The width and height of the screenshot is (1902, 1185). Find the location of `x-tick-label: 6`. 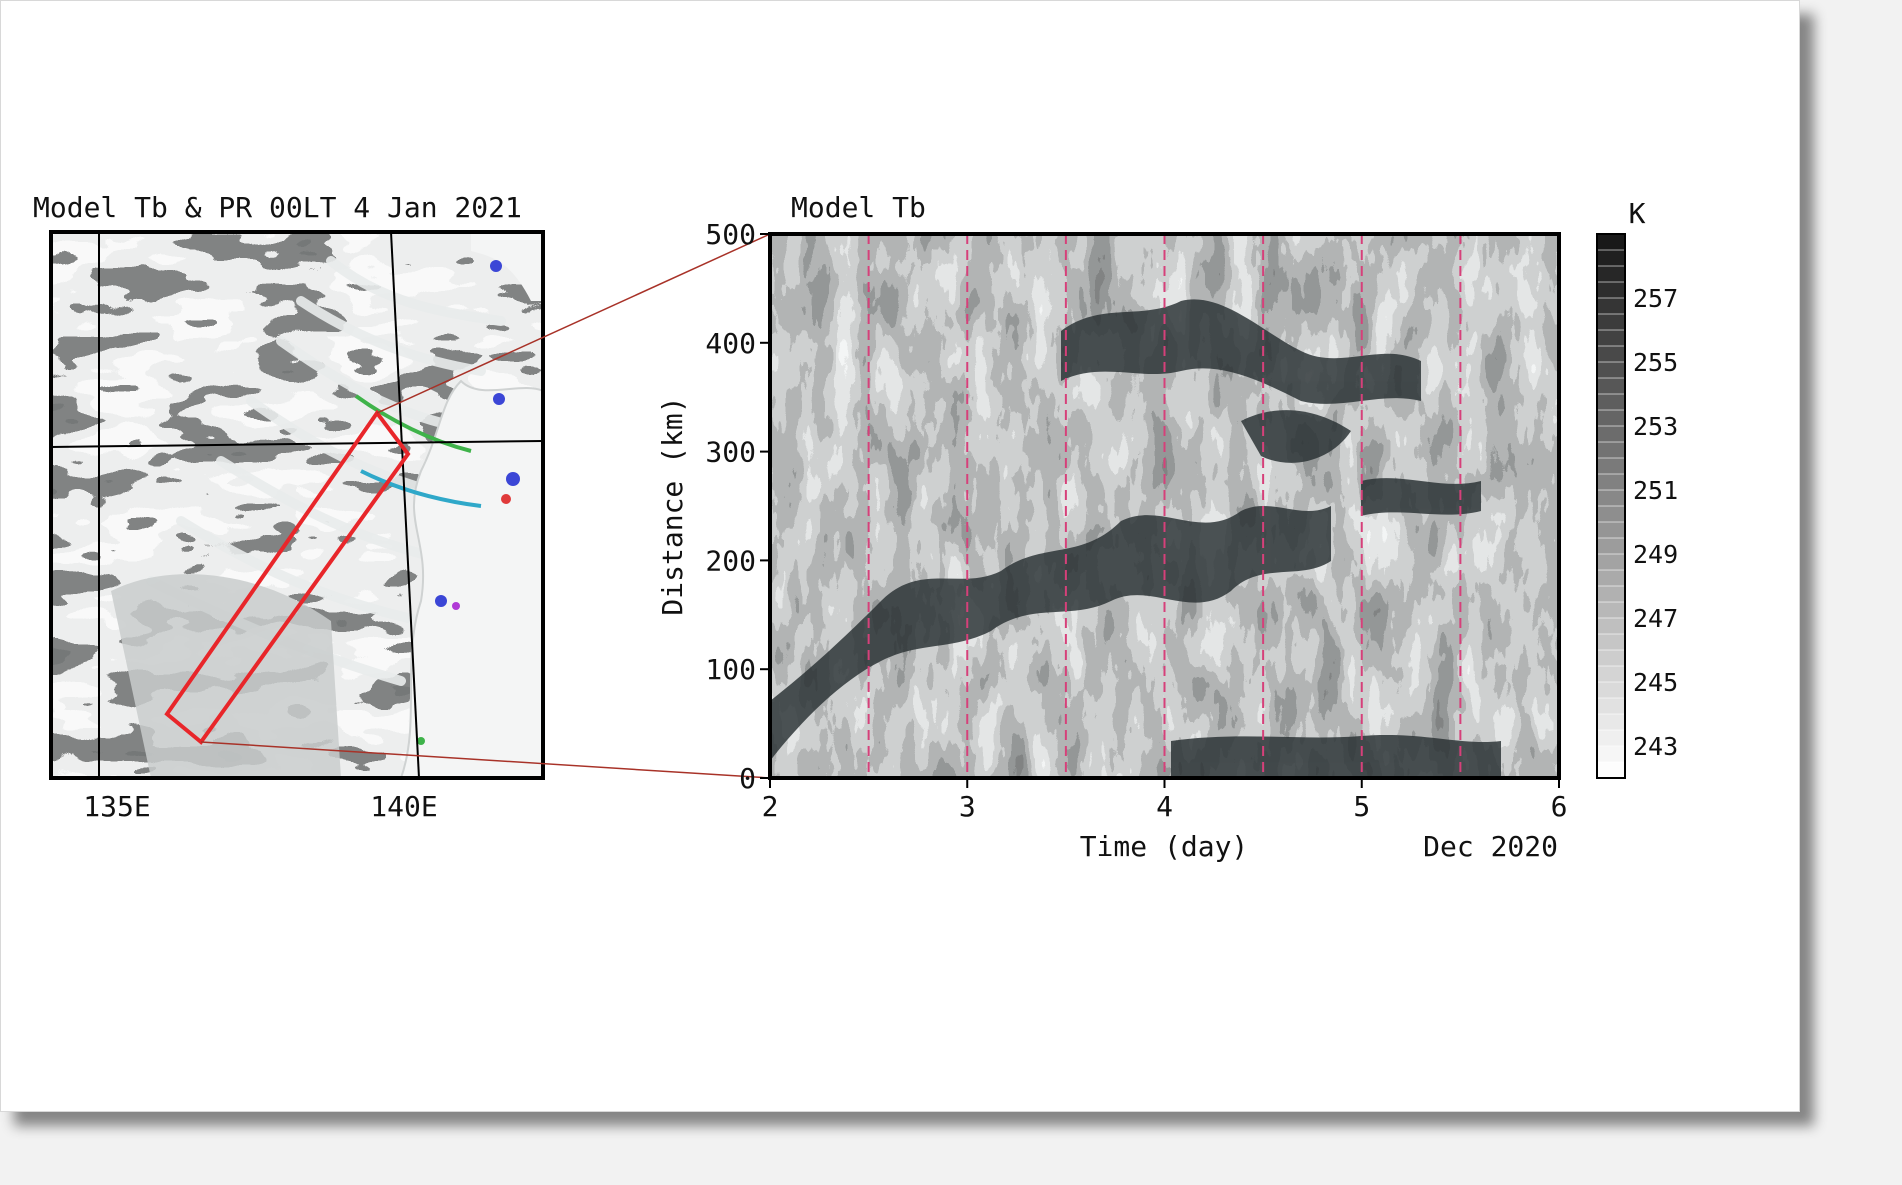

x-tick-label: 6 is located at coordinates (1559, 806).